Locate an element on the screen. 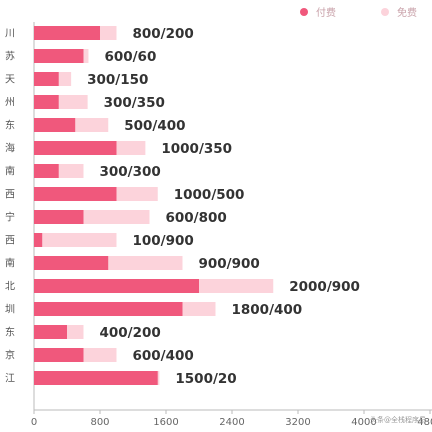 The image size is (432, 432). category-label: 江 is located at coordinates (10, 379).